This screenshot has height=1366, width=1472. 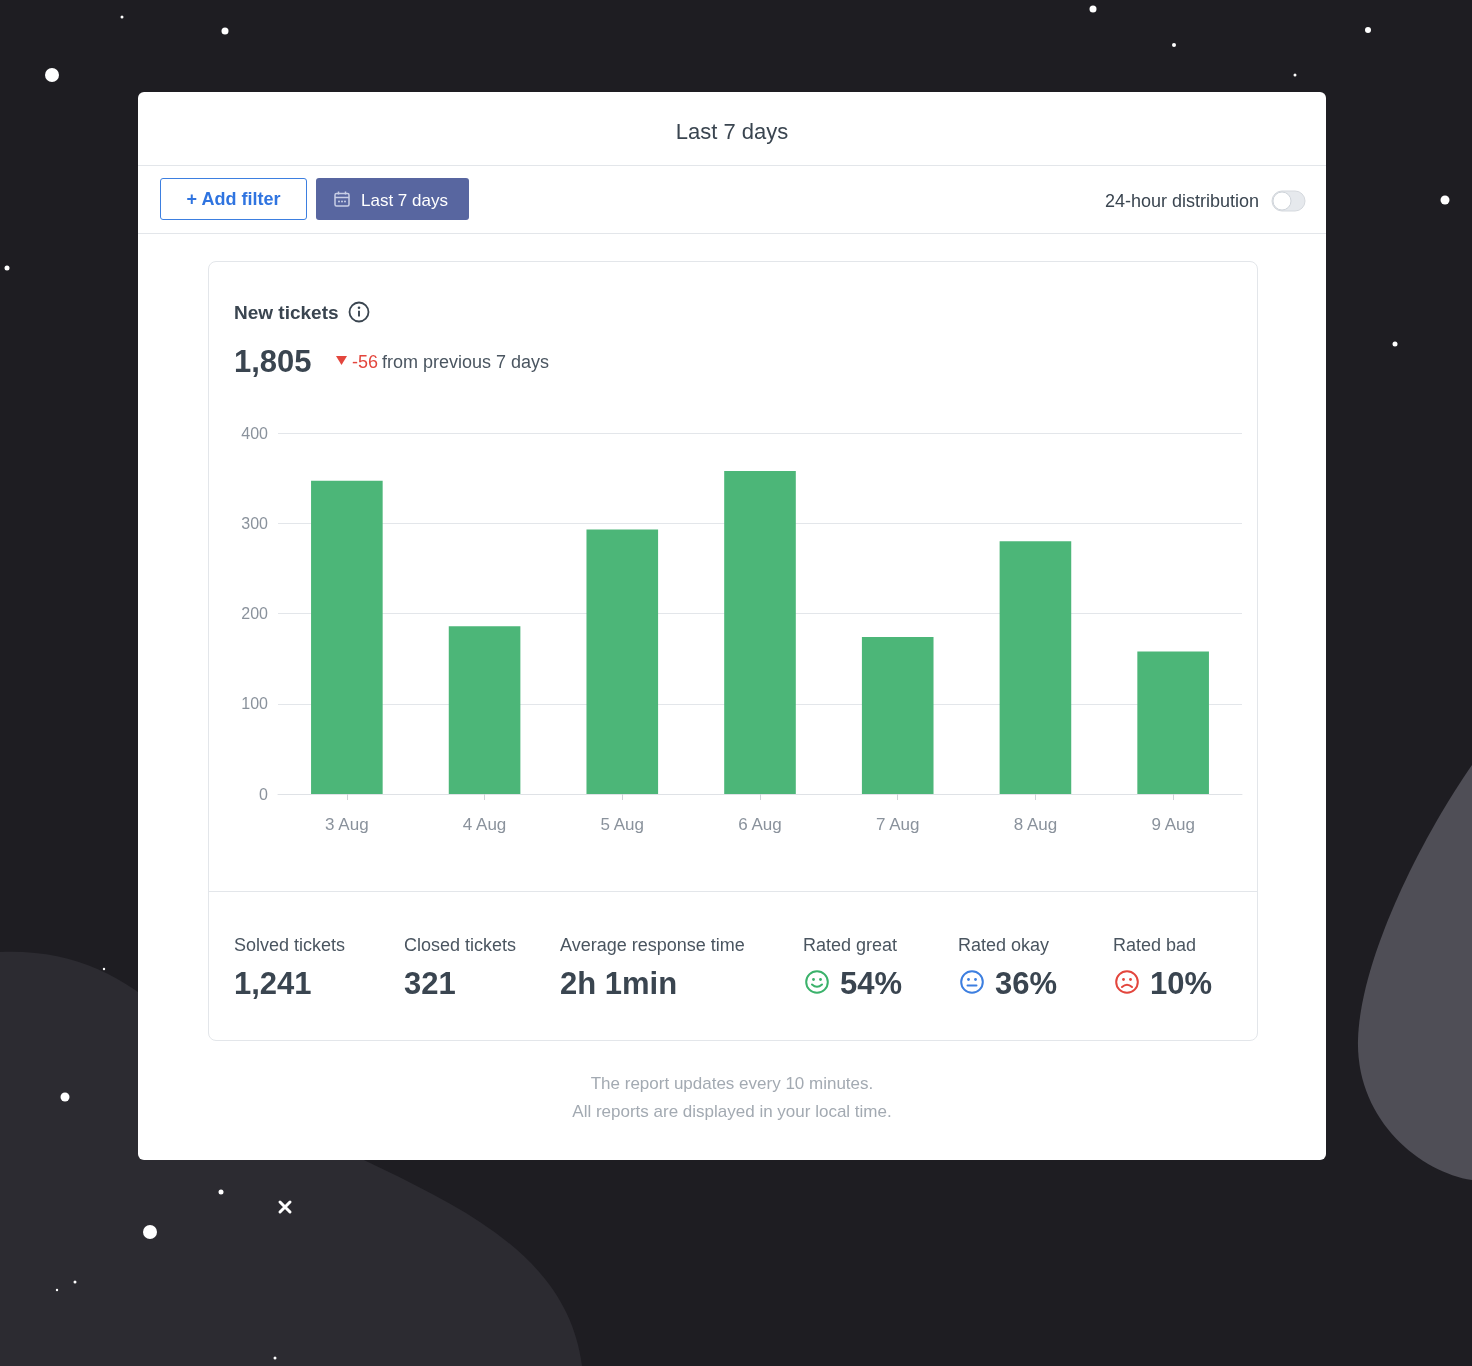 I want to click on text: Average response time, so click(x=652, y=945).